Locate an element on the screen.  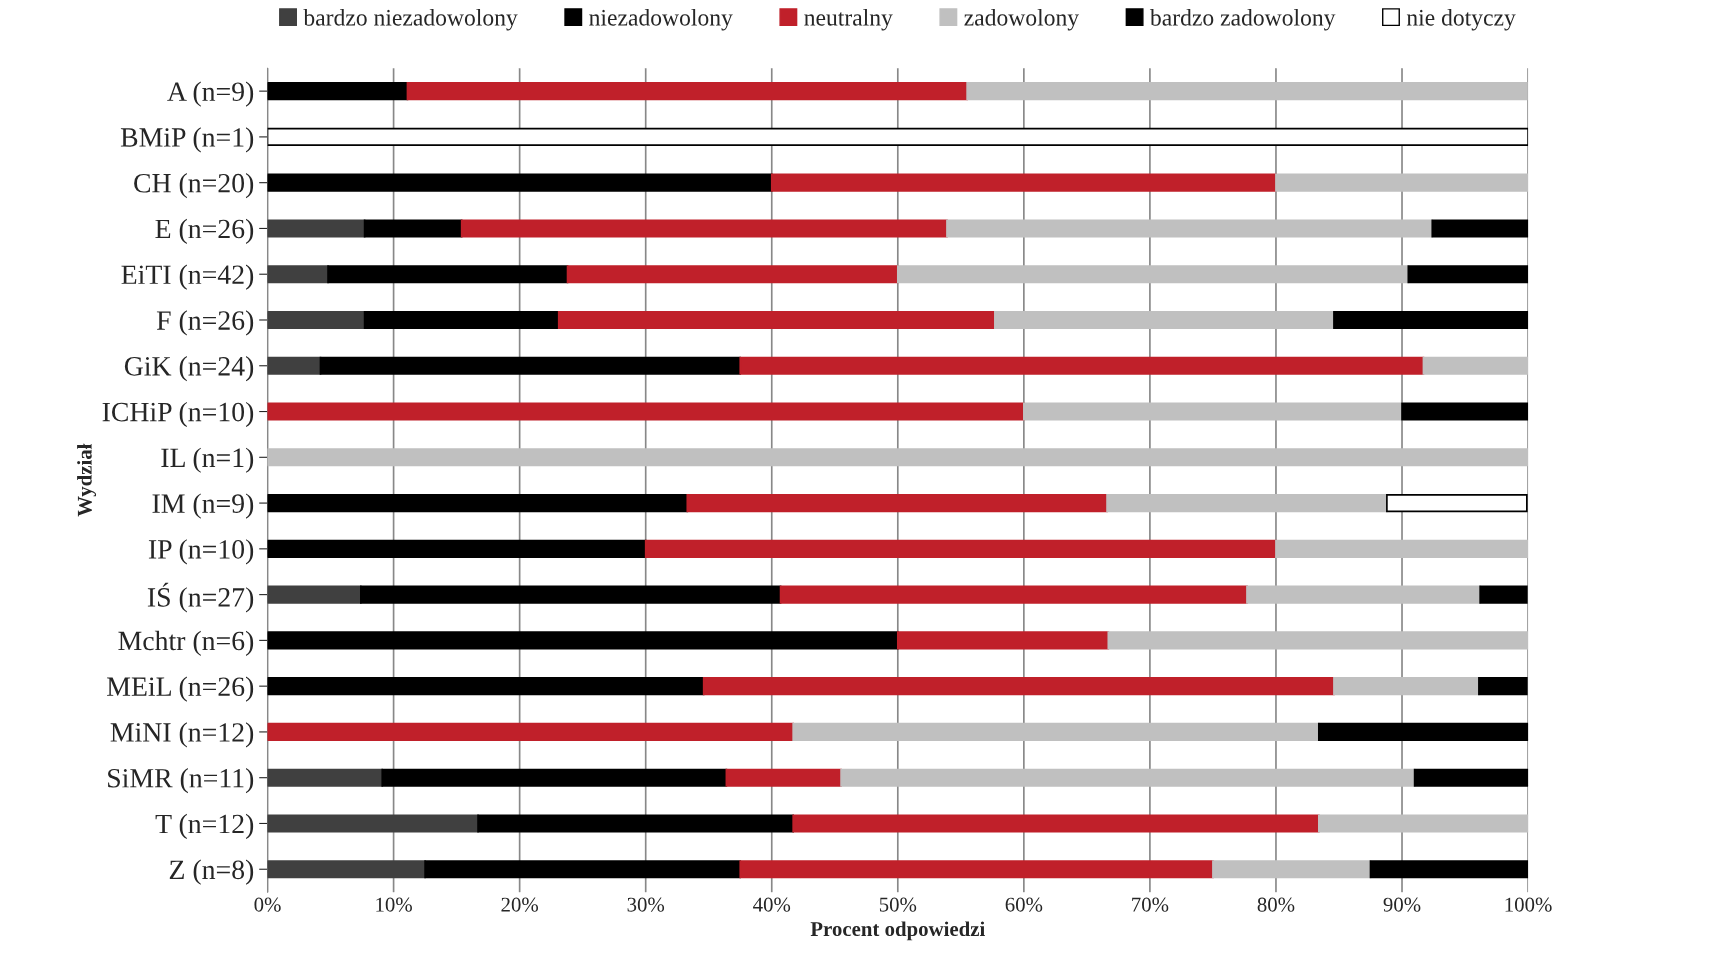
x-tick-label: 20% is located at coordinates (520, 904).